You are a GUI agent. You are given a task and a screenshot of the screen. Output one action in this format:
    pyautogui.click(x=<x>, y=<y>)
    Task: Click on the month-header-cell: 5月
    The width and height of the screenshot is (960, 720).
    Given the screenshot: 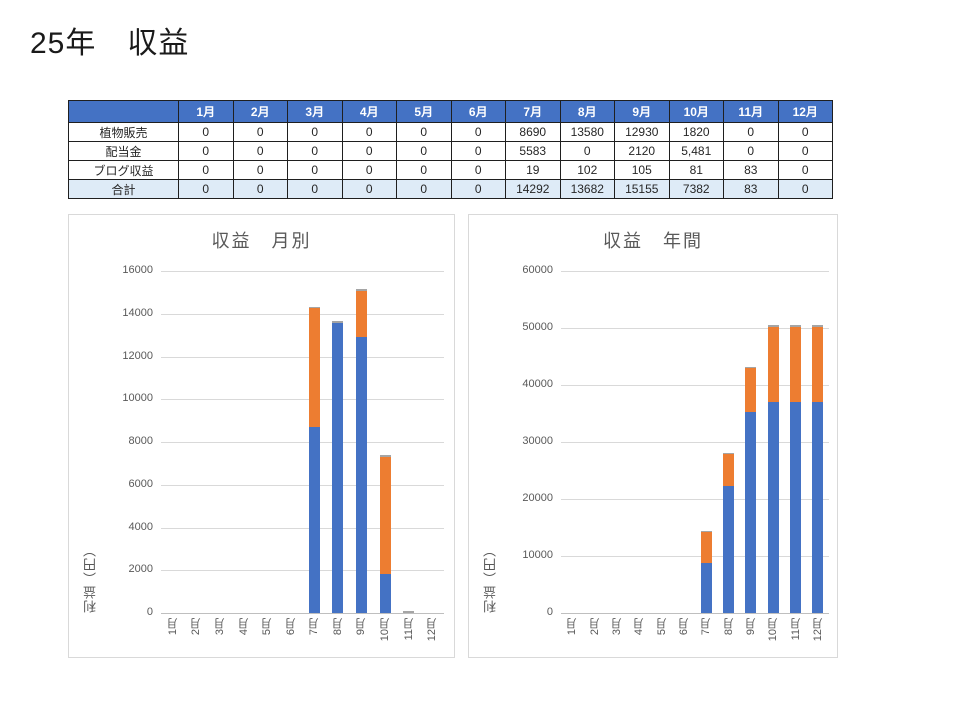 What is the action you would take?
    pyautogui.click(x=424, y=111)
    